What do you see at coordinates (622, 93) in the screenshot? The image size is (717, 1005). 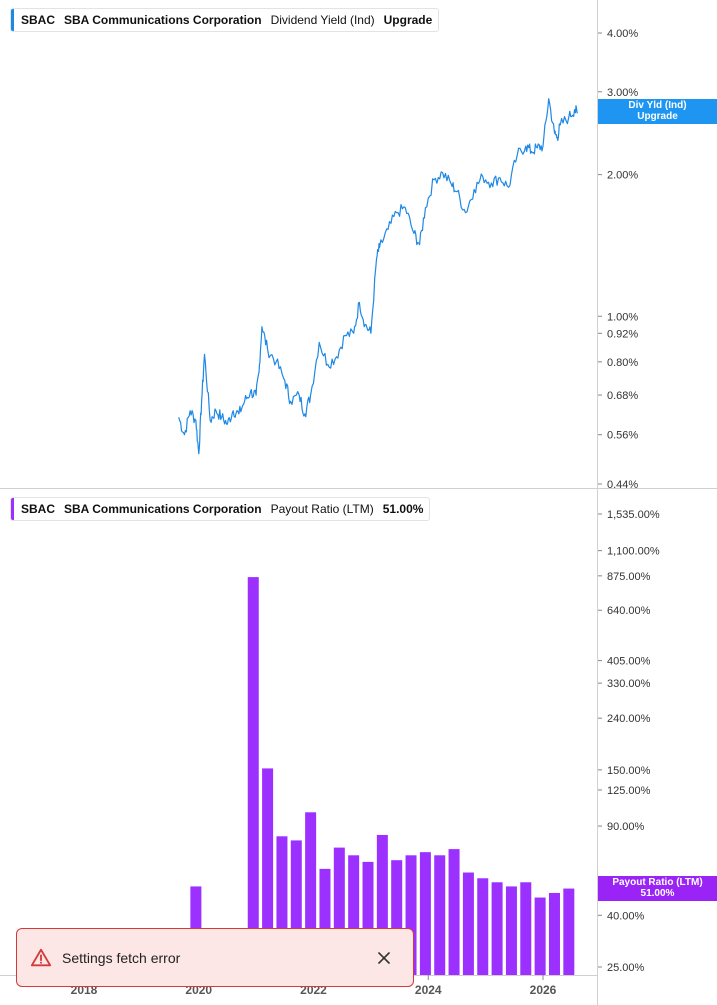 I see `yield-axis-tick-label: 3.00%` at bounding box center [622, 93].